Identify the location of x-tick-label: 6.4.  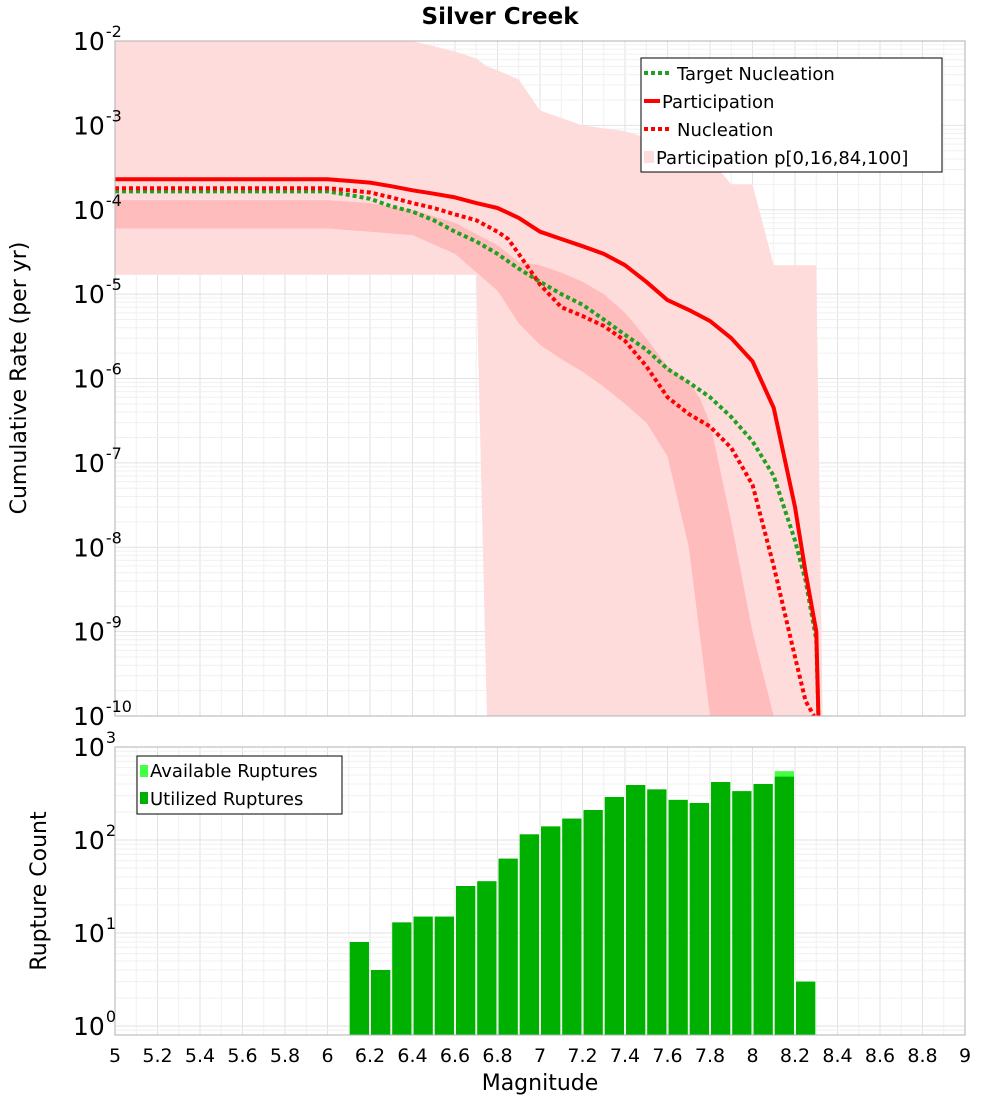
(412, 1056).